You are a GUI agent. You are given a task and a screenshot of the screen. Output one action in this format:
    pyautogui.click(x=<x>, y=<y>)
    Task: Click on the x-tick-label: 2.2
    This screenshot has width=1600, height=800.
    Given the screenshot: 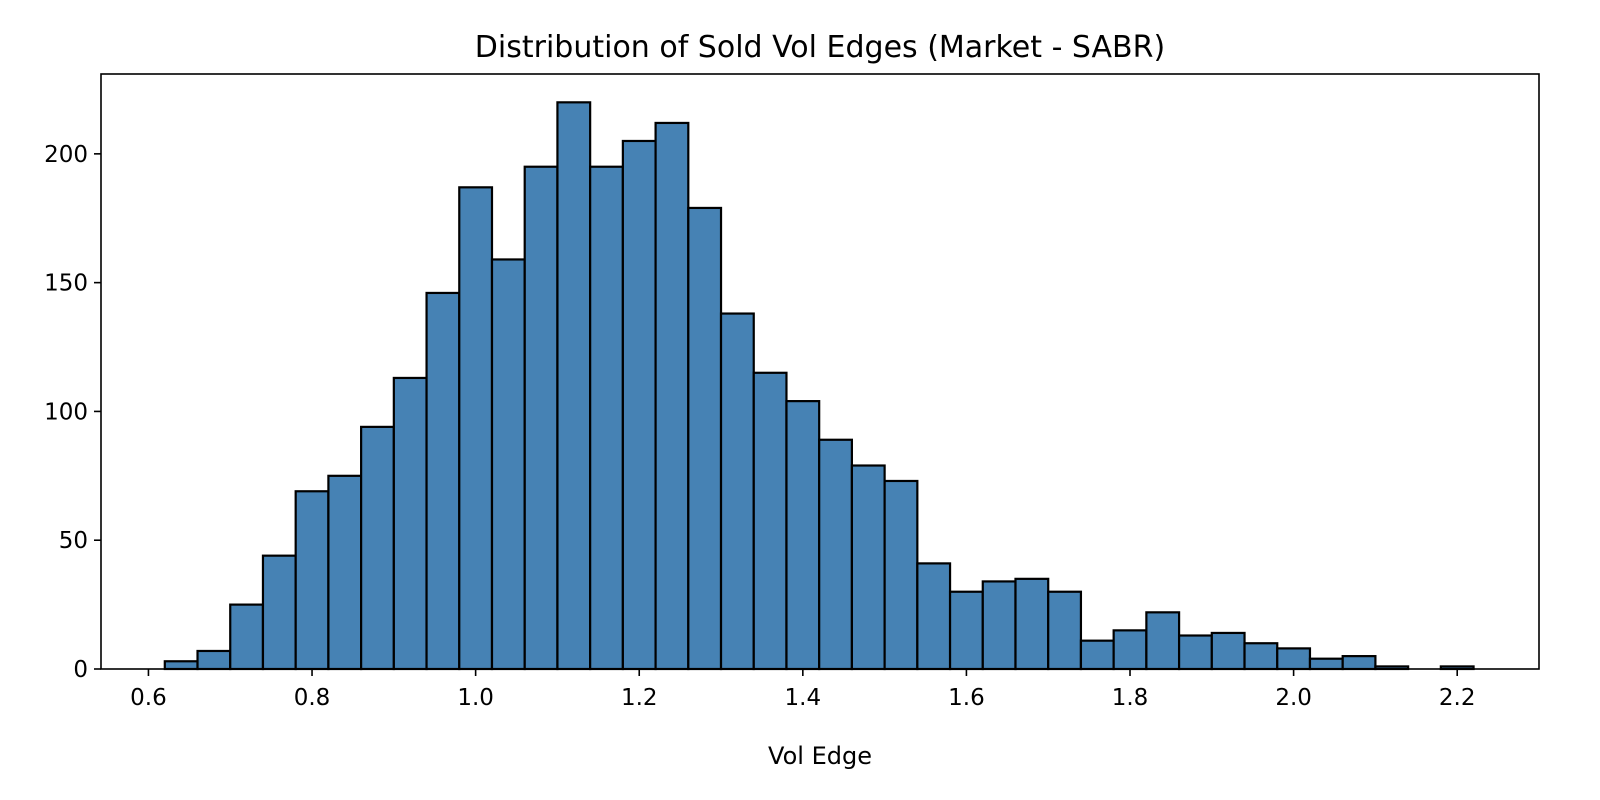 What is the action you would take?
    pyautogui.click(x=1457, y=698)
    